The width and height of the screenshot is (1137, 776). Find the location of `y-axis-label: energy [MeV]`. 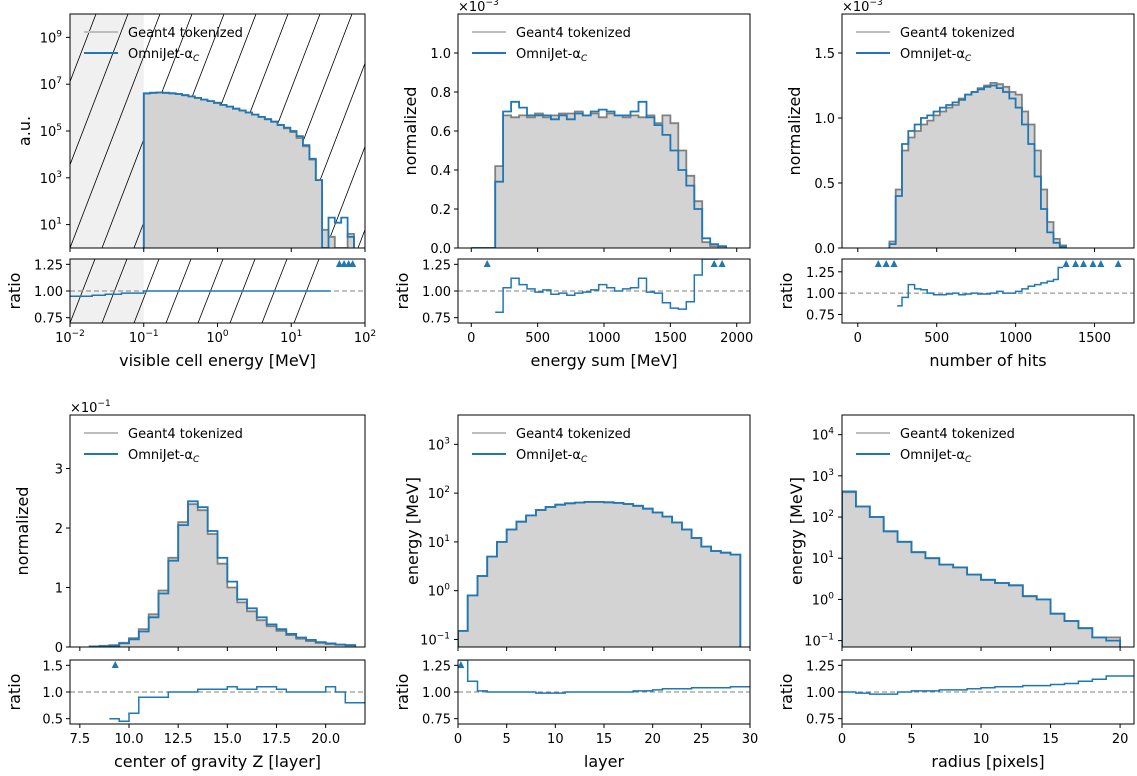

y-axis-label: energy [MeV] is located at coordinates (412, 531).